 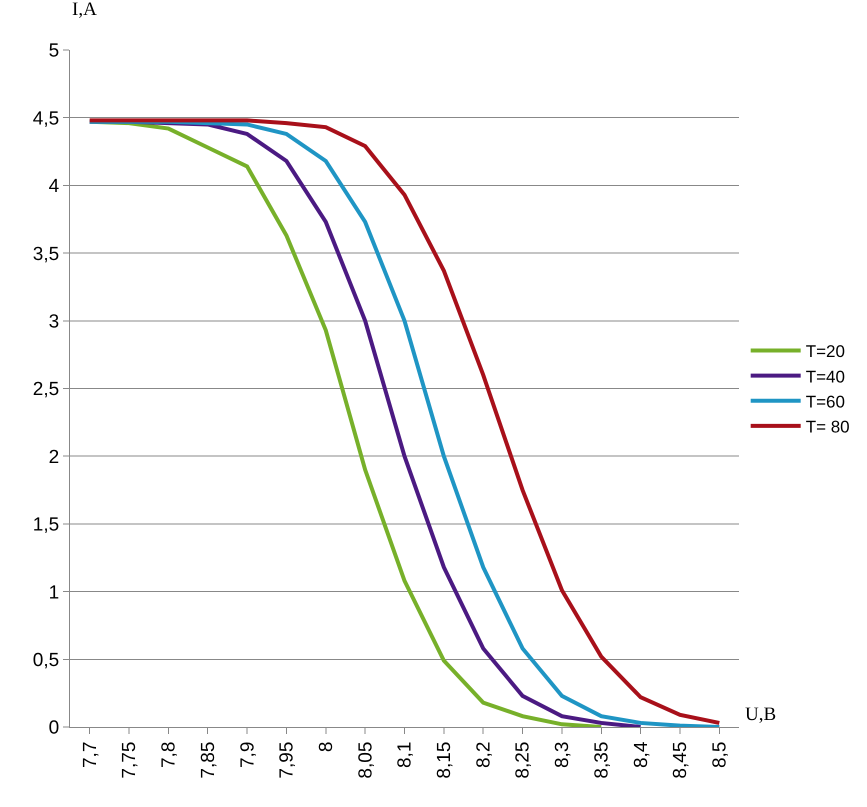 What do you see at coordinates (54, 728) in the screenshot?
I see `y-tick-label: 0` at bounding box center [54, 728].